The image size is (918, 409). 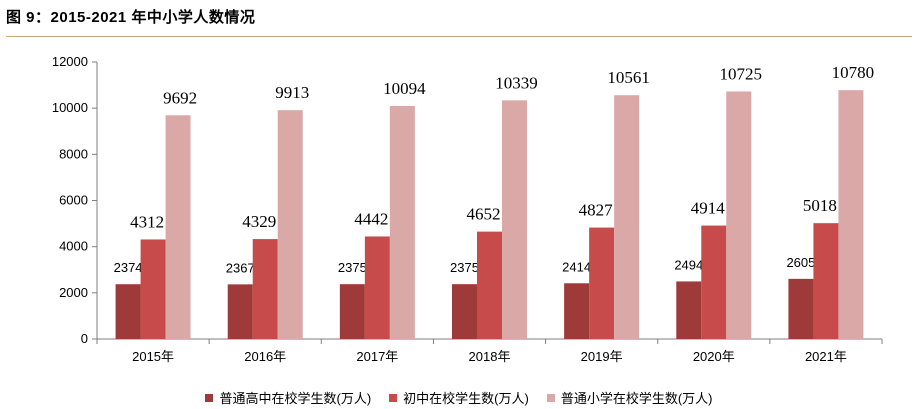 What do you see at coordinates (73, 200) in the screenshot?
I see `y-tick-label: 6000` at bounding box center [73, 200].